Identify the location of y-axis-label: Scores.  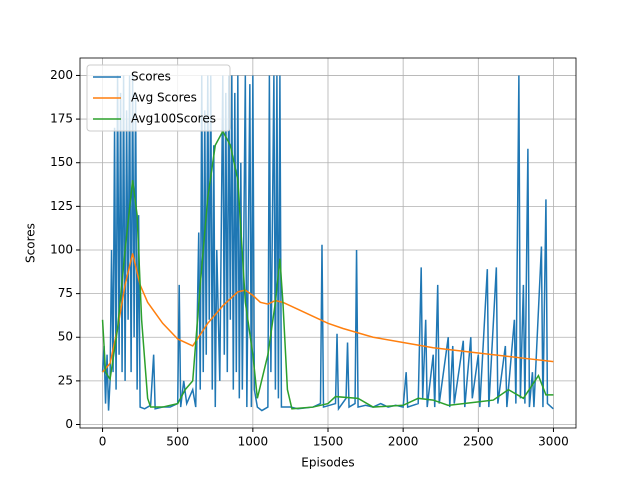
(31, 243).